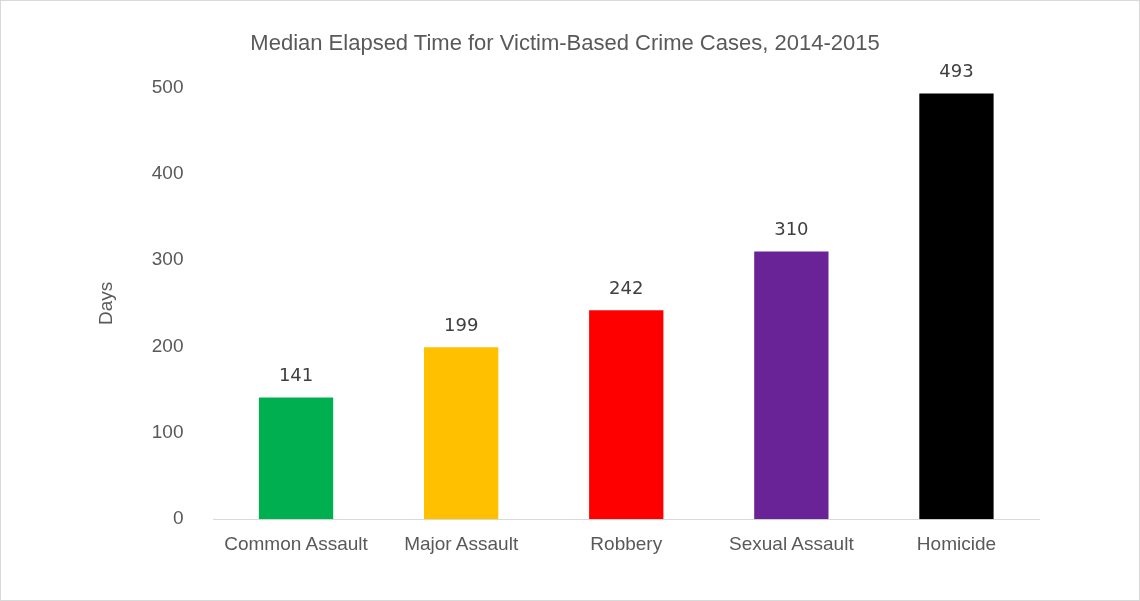 This screenshot has width=1140, height=601. I want to click on data-label: 199, so click(461, 325).